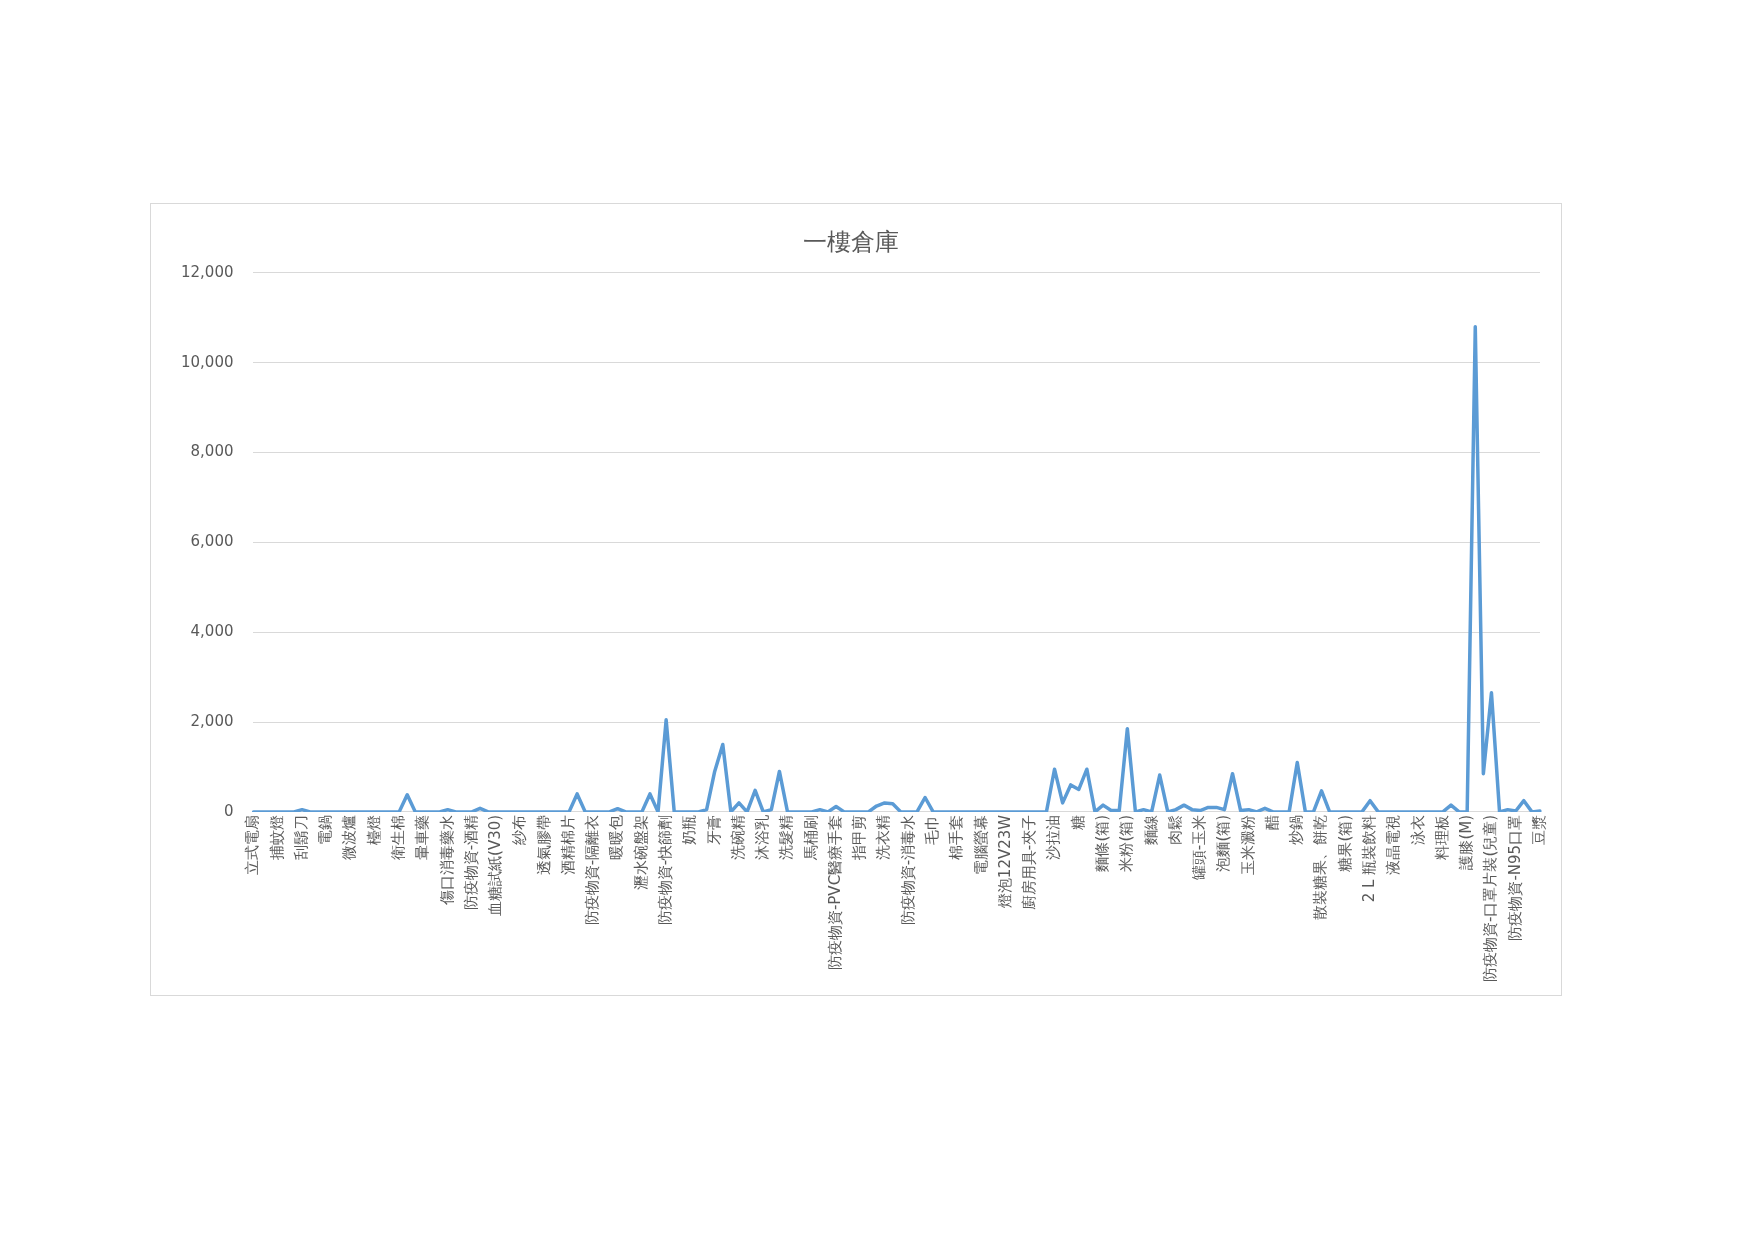  I want to click on x-tick-label: 馬桶刷, so click(810, 837).